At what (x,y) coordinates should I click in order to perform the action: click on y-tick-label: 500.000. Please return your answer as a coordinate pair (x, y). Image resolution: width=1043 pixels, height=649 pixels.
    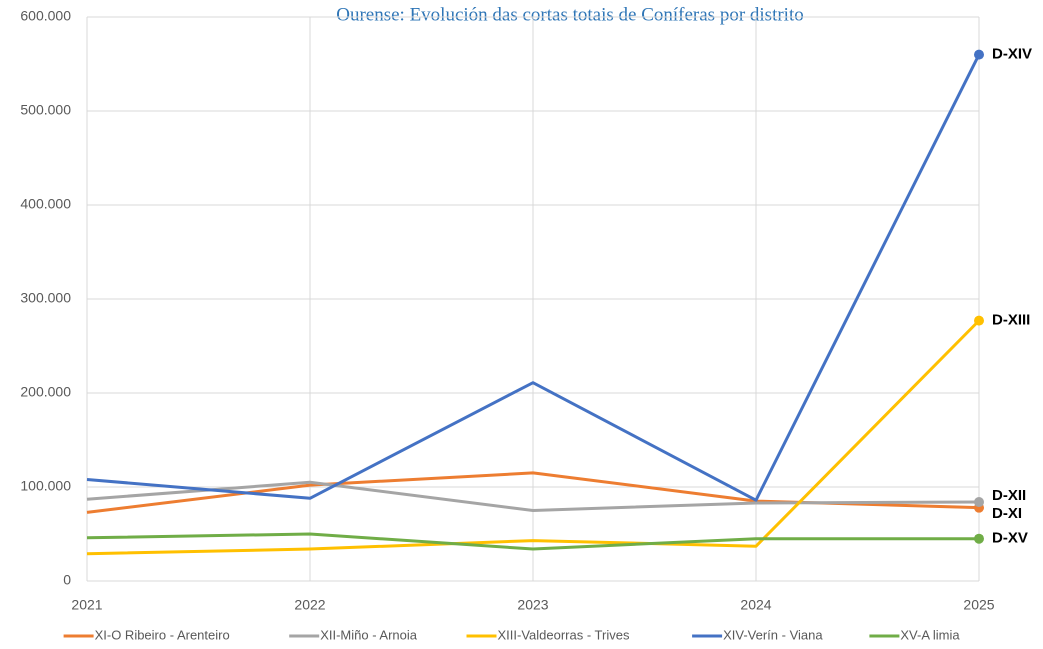
    Looking at the image, I should click on (45, 110).